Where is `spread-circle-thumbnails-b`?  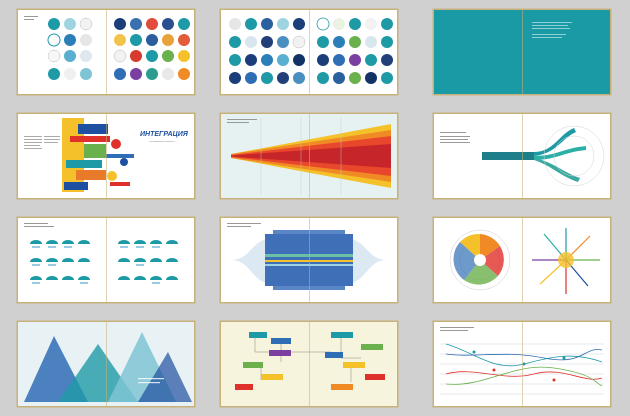
spread-circle-thumbnails-b is located at coordinates (309, 52).